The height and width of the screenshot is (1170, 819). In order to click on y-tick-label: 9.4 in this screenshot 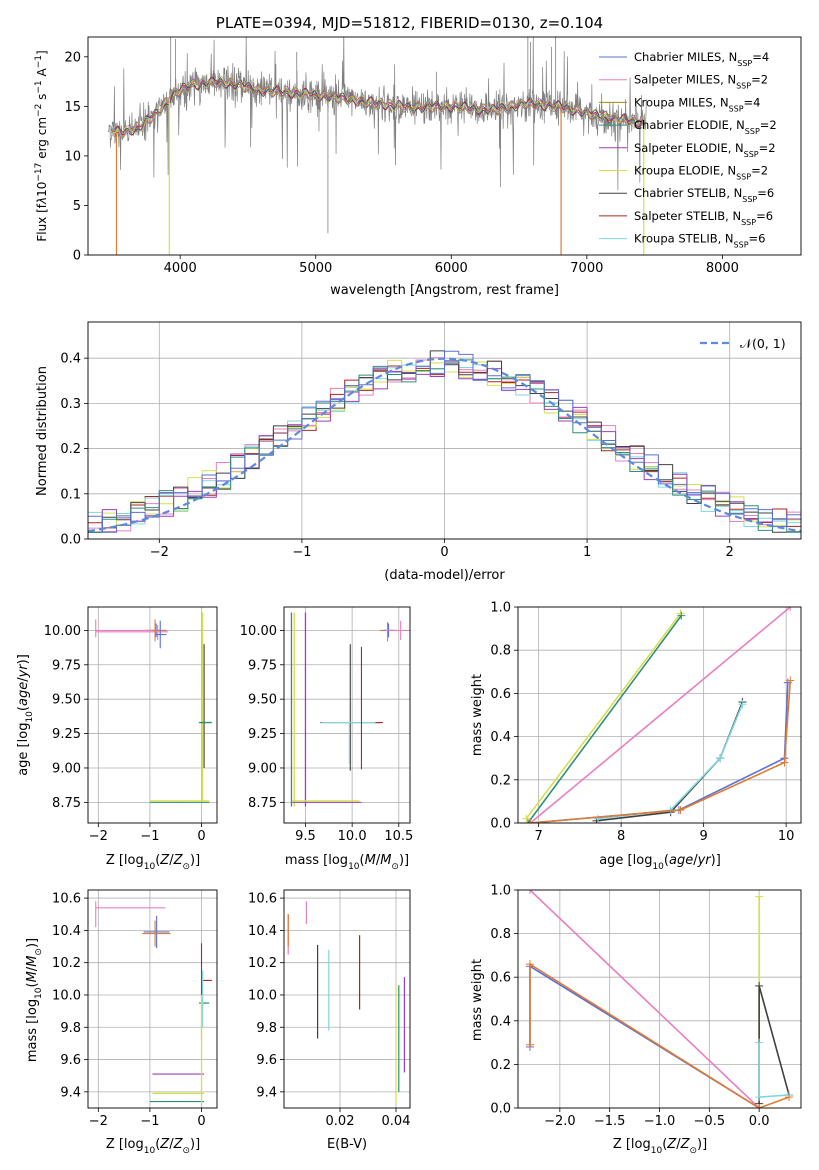, I will do `click(266, 1092)`.